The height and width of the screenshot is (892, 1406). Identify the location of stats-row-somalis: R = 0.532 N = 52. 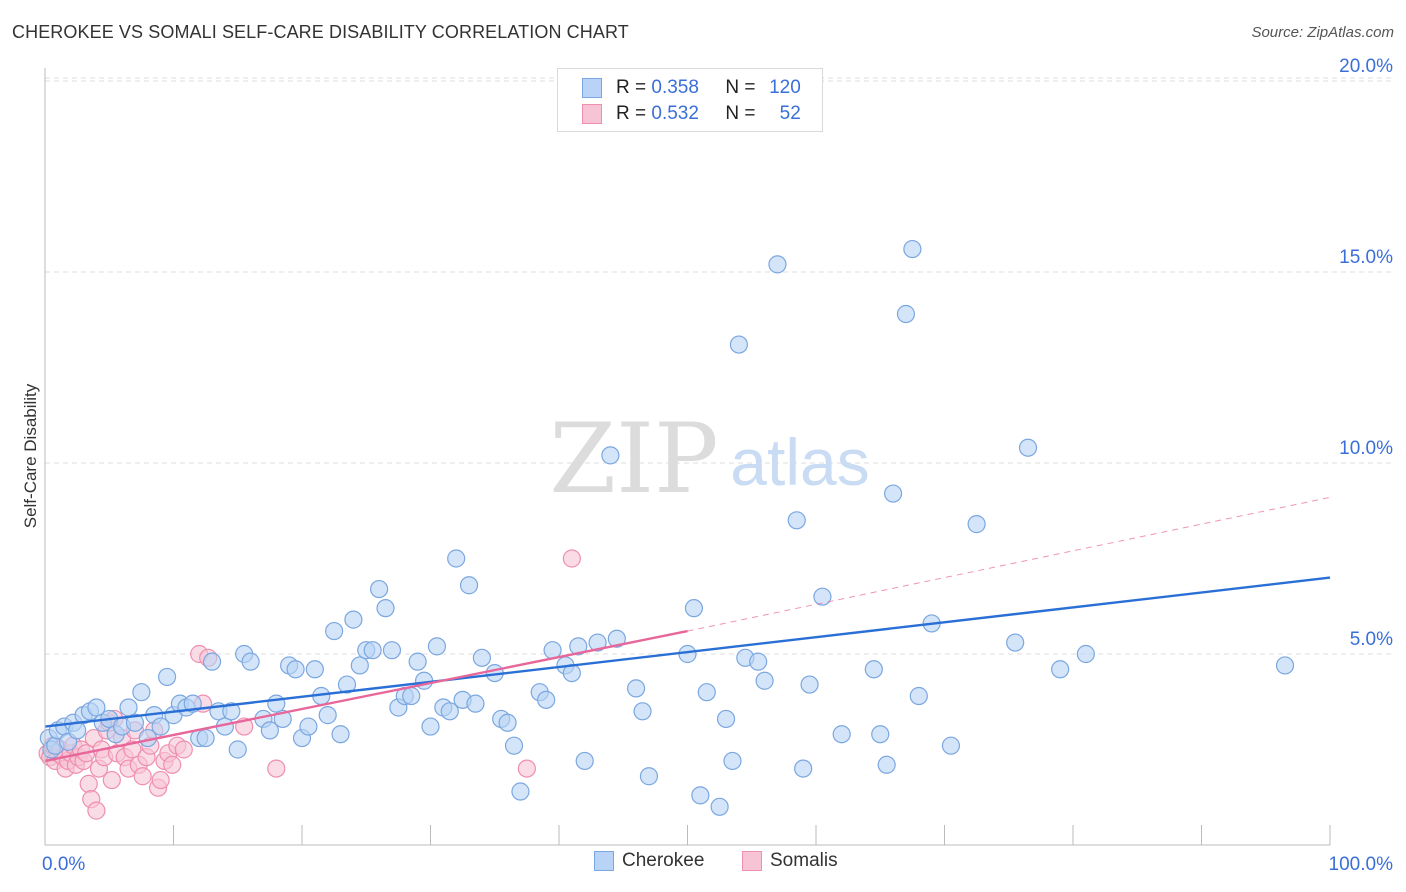
(691, 114).